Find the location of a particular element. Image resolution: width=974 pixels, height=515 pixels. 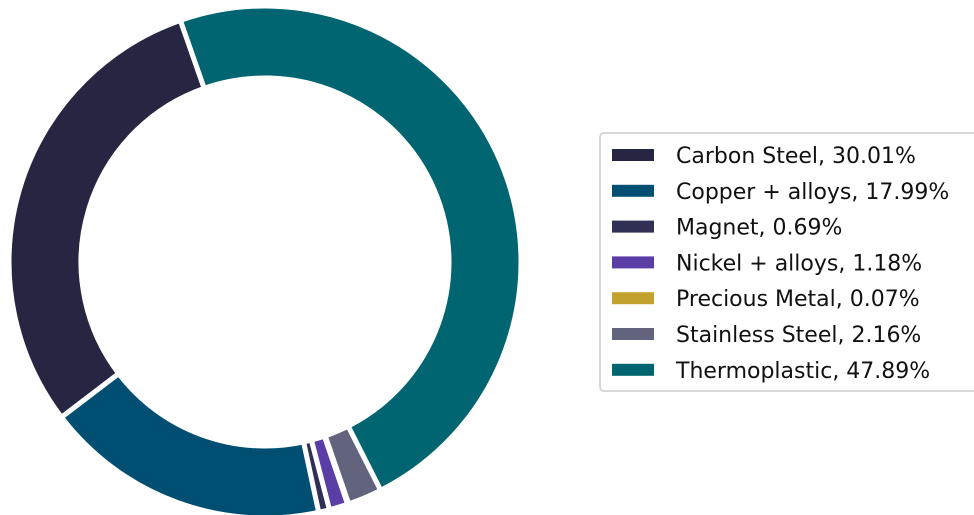

legend-swatch-thermoplastic is located at coordinates (633, 369).